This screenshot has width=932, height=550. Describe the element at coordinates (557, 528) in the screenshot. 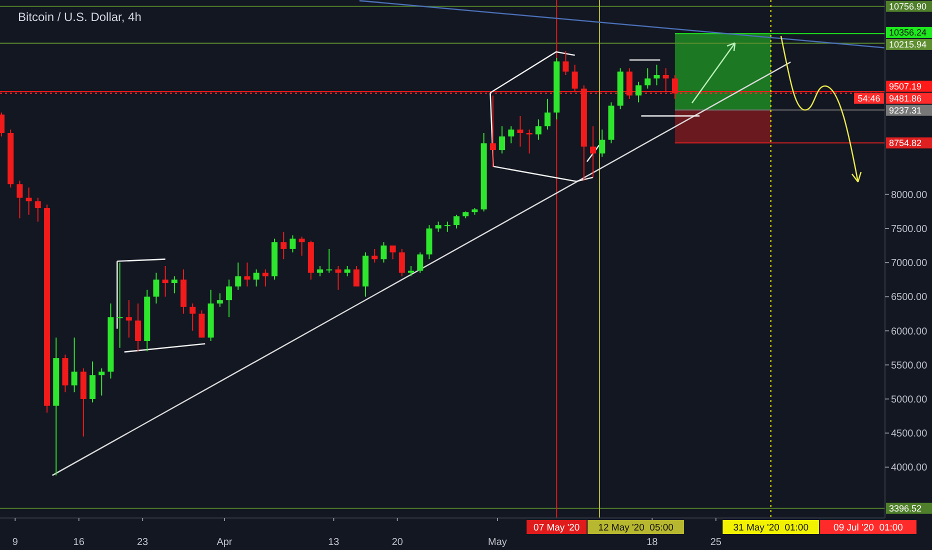

I see `ref-line-label: 07 May '20` at that location.